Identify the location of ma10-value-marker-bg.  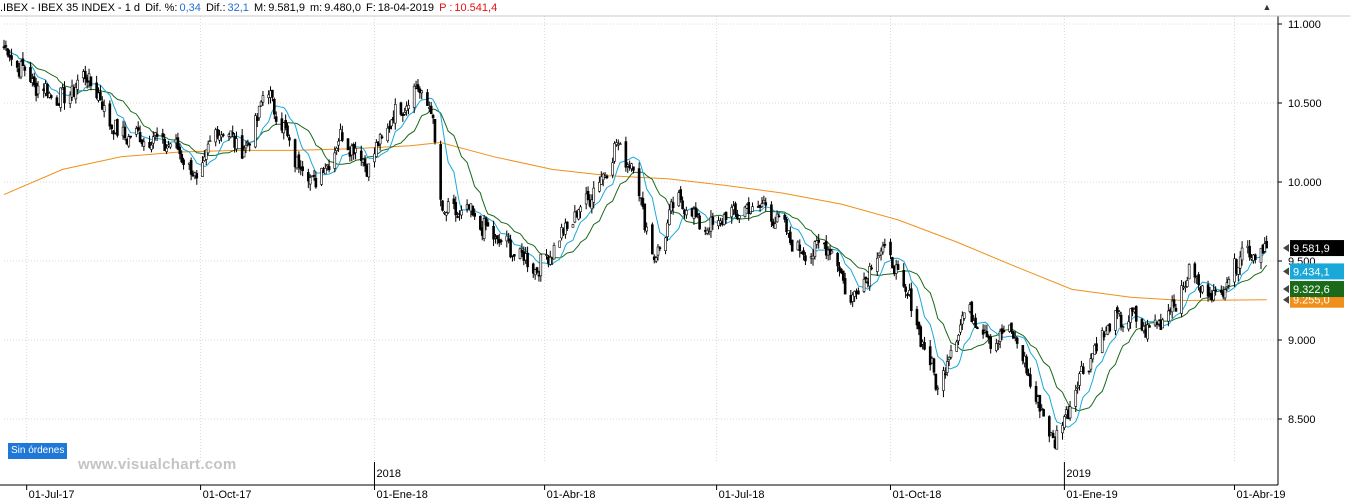
(1317, 271).